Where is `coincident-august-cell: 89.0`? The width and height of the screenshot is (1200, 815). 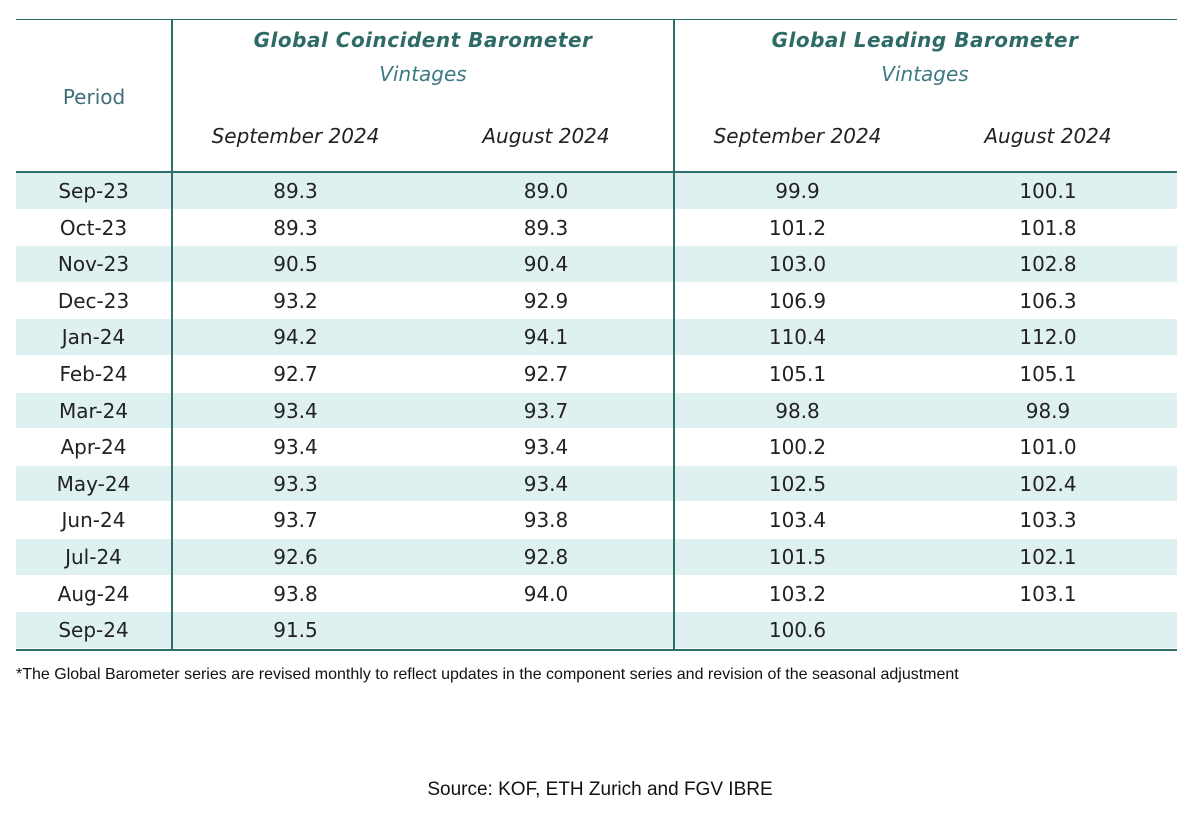
coincident-august-cell: 89.0 is located at coordinates (546, 191).